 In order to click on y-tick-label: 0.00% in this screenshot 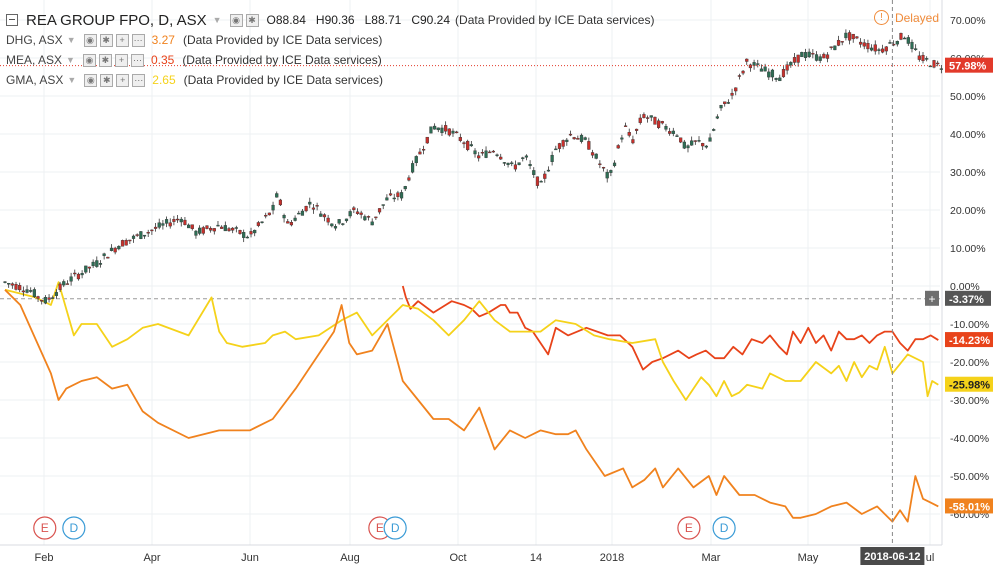, I will do `click(965, 287)`.